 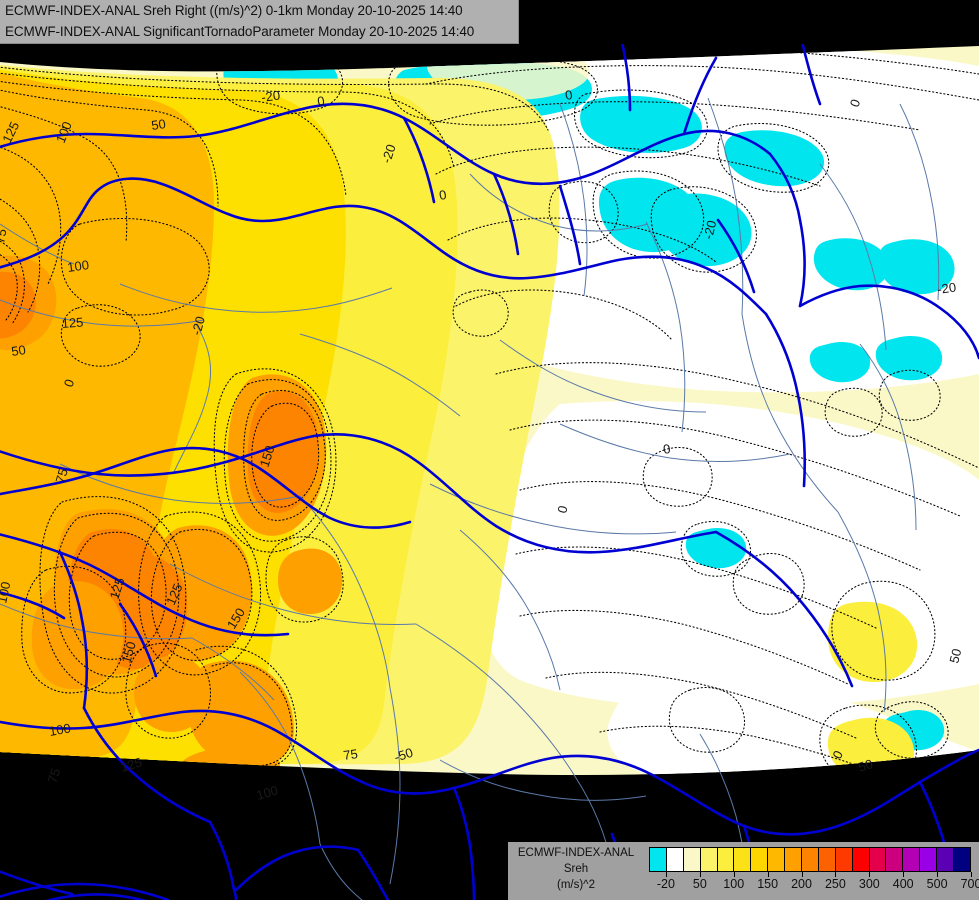 I want to click on tick-label-700: 700, so click(x=969, y=884).